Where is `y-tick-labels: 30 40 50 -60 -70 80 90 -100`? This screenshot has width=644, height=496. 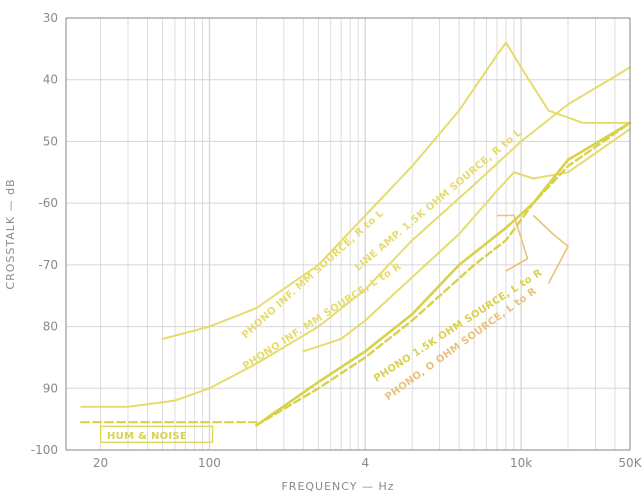 y-tick-labels: 30 40 50 -60 -70 80 90 -100 is located at coordinates (44, 234).